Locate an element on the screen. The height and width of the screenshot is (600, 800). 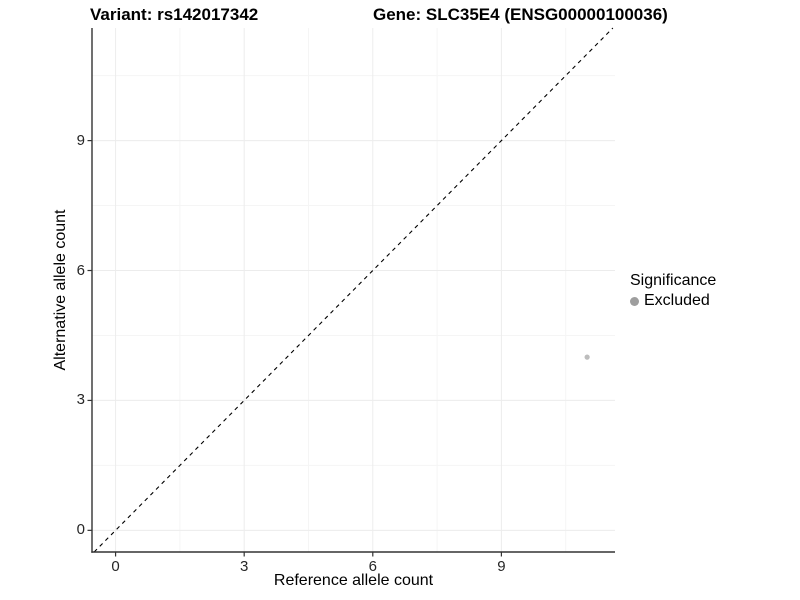
x-tick-label: 9 is located at coordinates (501, 566).